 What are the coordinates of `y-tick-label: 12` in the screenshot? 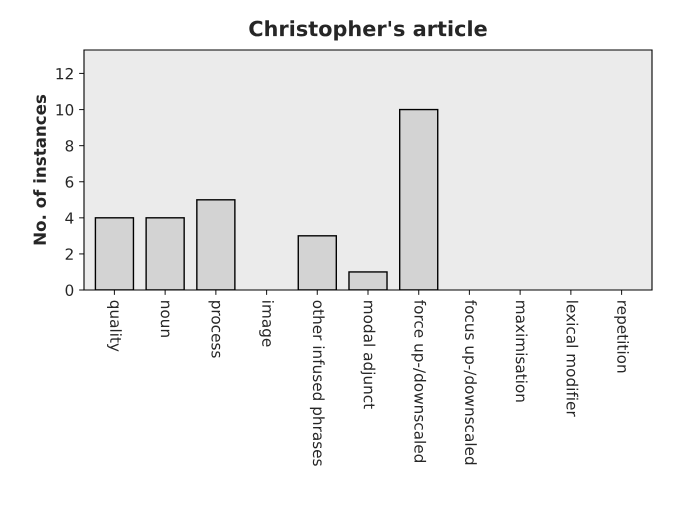 It's located at (64, 74).